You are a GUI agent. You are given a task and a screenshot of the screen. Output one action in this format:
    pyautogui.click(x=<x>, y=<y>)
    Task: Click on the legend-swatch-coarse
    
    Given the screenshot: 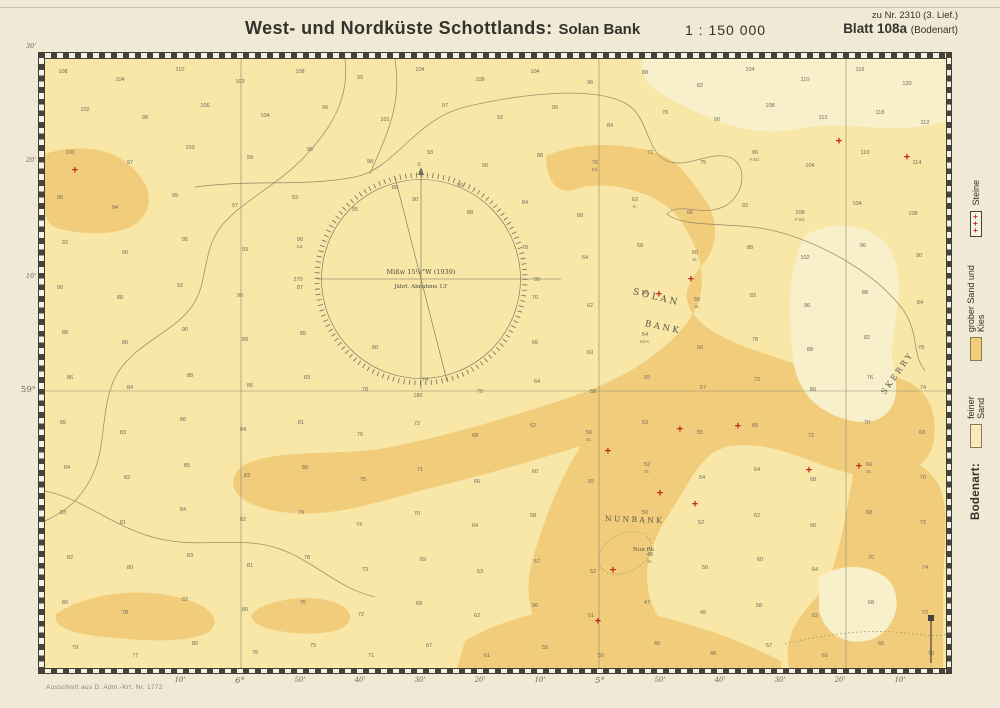 What is the action you would take?
    pyautogui.click(x=976, y=349)
    